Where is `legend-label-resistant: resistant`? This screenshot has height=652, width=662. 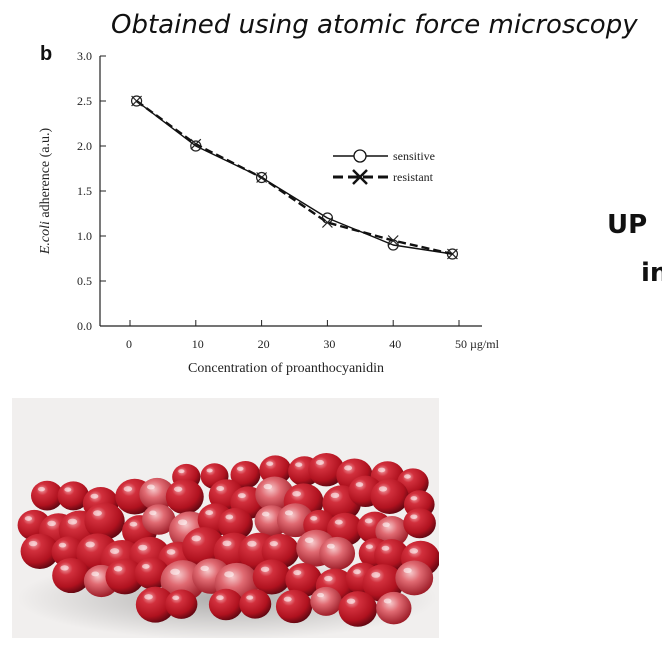
legend-label-resistant: resistant is located at coordinates (413, 177).